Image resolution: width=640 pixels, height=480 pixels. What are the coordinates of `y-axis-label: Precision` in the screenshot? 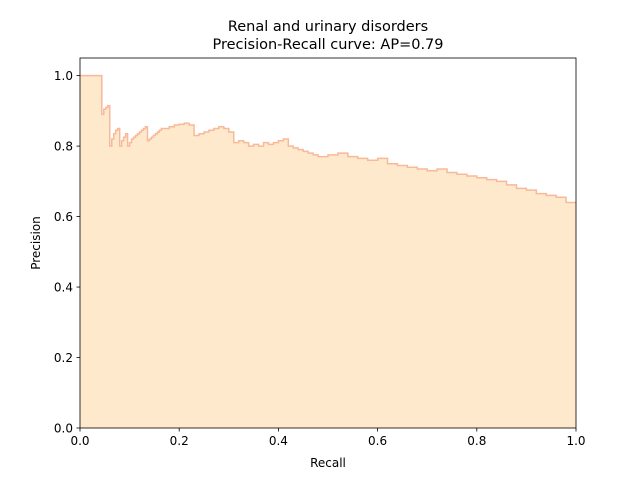 It's located at (36, 243).